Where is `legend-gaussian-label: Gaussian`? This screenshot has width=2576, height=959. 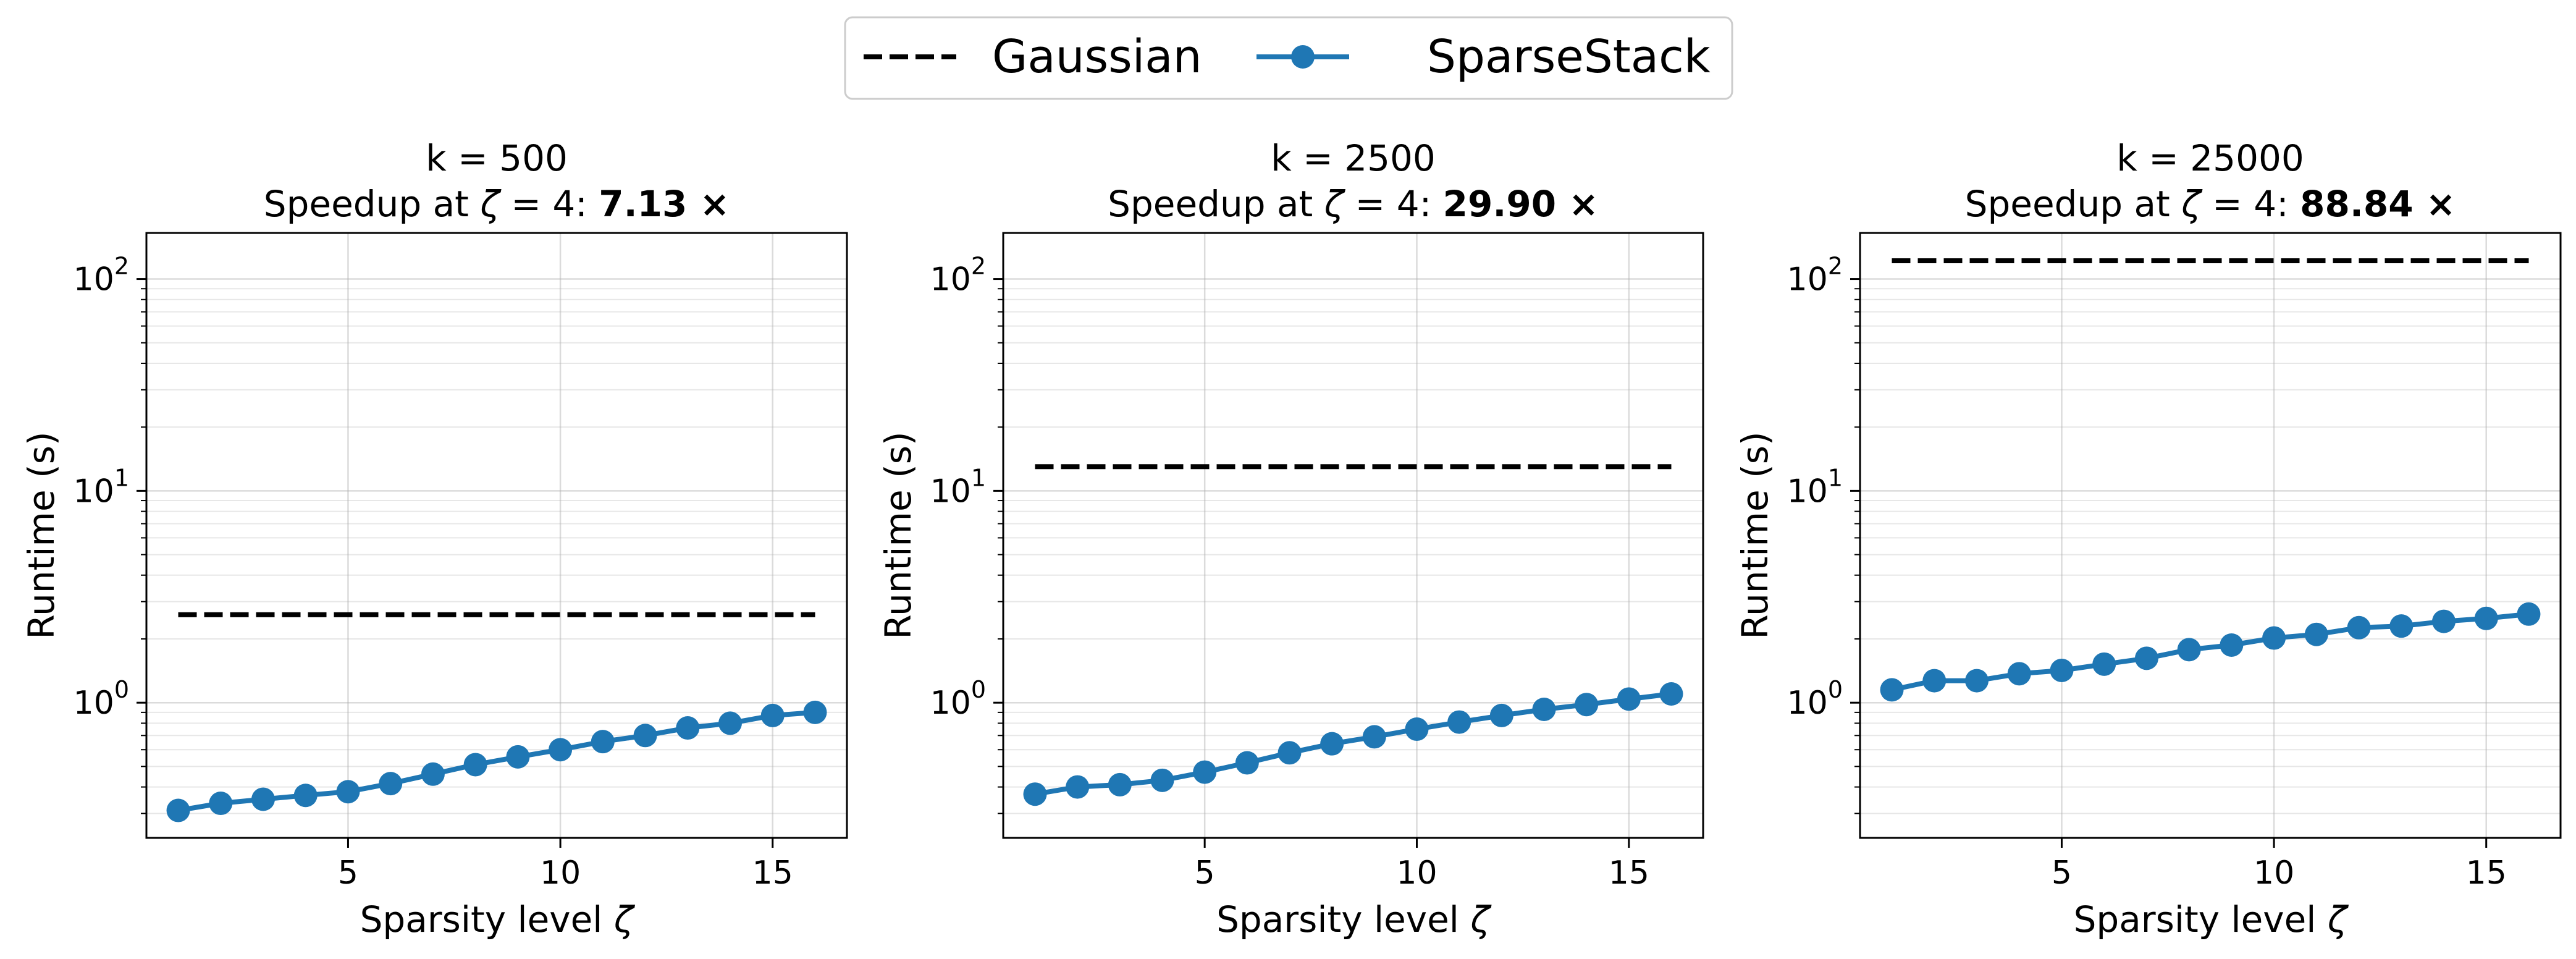
legend-gaussian-label: Gaussian is located at coordinates (1097, 57).